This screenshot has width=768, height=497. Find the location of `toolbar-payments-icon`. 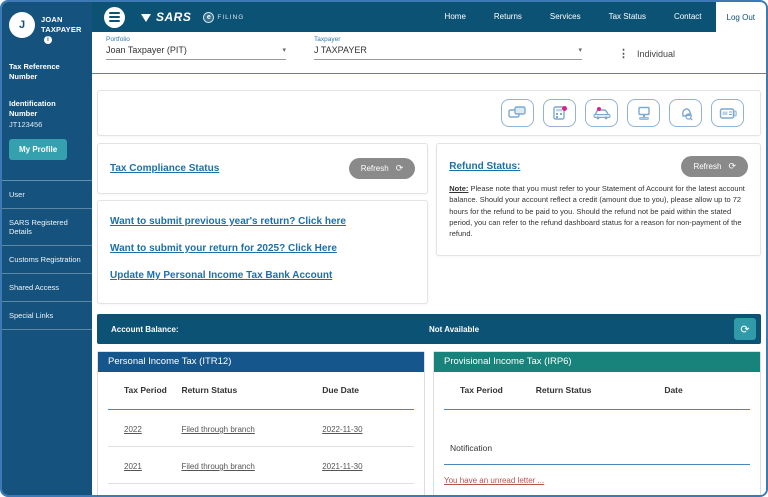

toolbar-payments-icon is located at coordinates (517, 113).